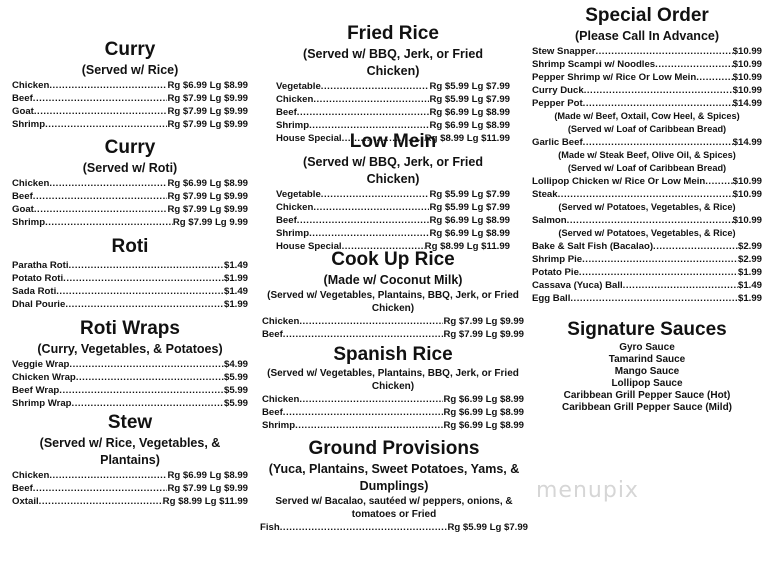 This screenshot has height=576, width=768. I want to click on menu-item: Beef Rg $6.99 Lg $8.99, so click(393, 112).